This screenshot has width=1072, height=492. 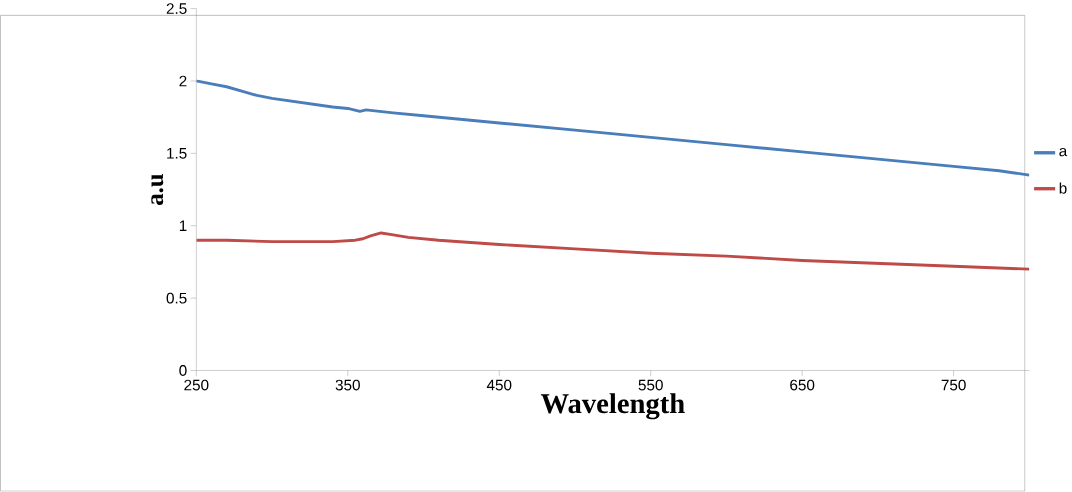 What do you see at coordinates (183, 81) in the screenshot?
I see `y-tick-label: 2` at bounding box center [183, 81].